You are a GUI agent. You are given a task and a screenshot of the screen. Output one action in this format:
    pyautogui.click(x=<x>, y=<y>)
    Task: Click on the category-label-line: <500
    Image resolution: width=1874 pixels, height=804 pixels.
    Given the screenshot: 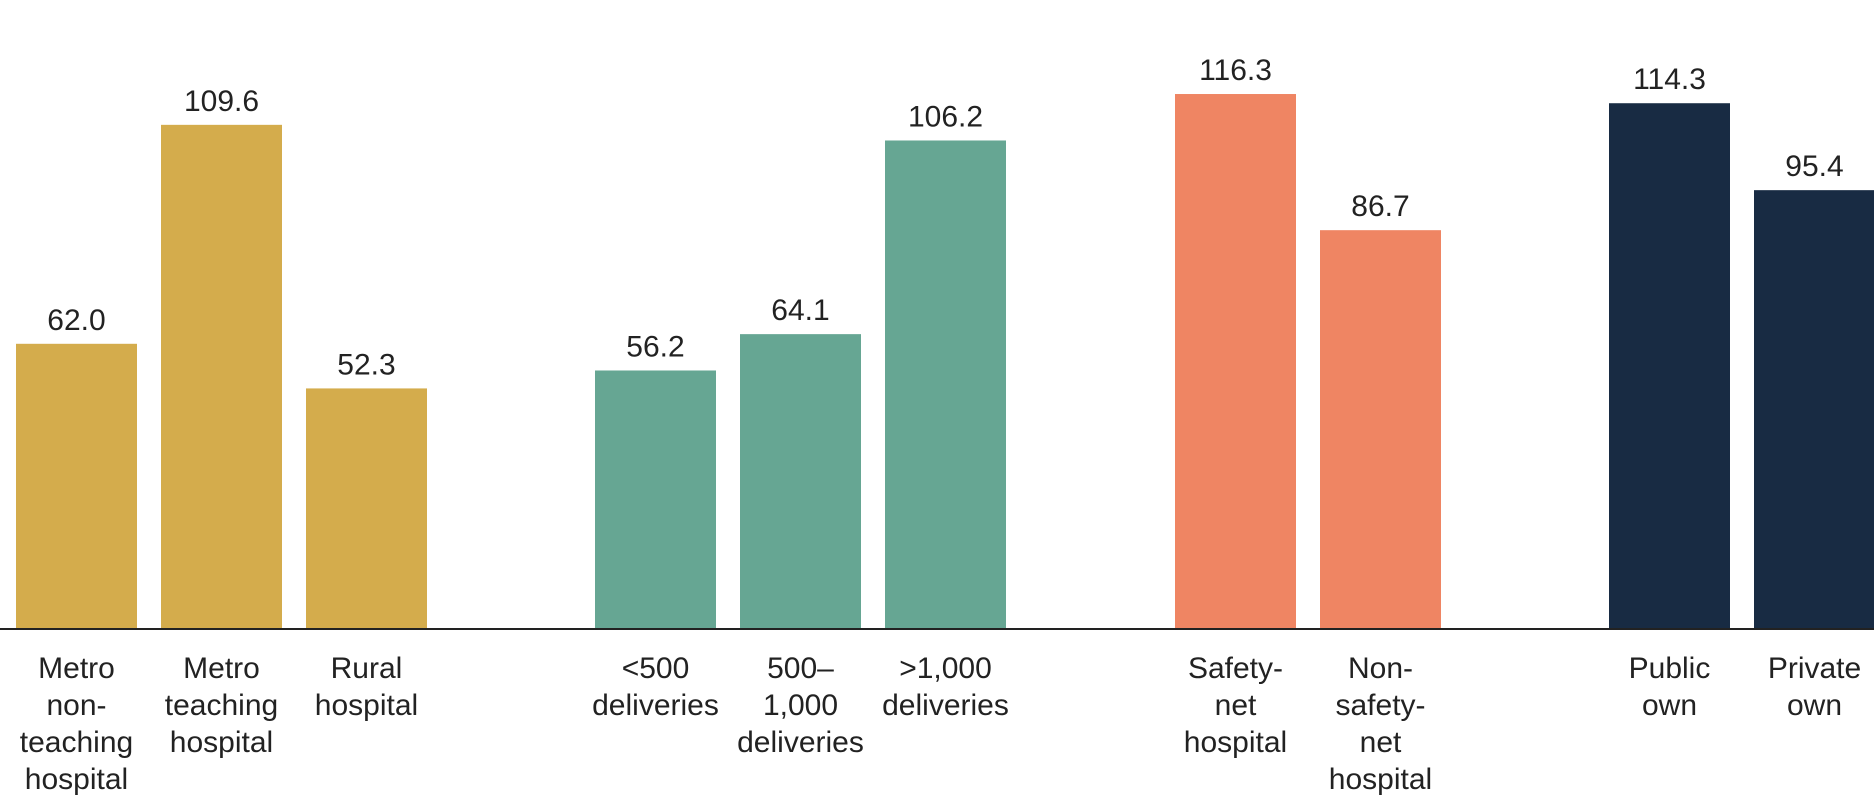 What is the action you would take?
    pyautogui.click(x=656, y=668)
    